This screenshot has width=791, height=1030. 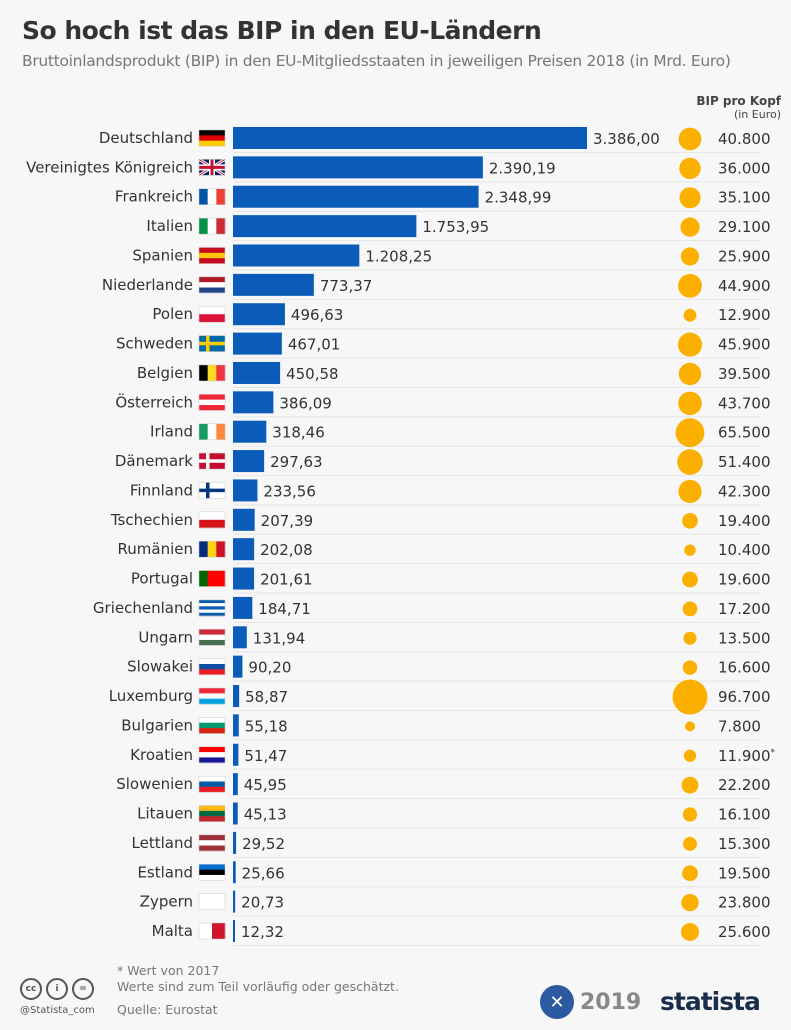 What do you see at coordinates (590, 1002) in the screenshot?
I see `year-badge: ✕ 2019` at bounding box center [590, 1002].